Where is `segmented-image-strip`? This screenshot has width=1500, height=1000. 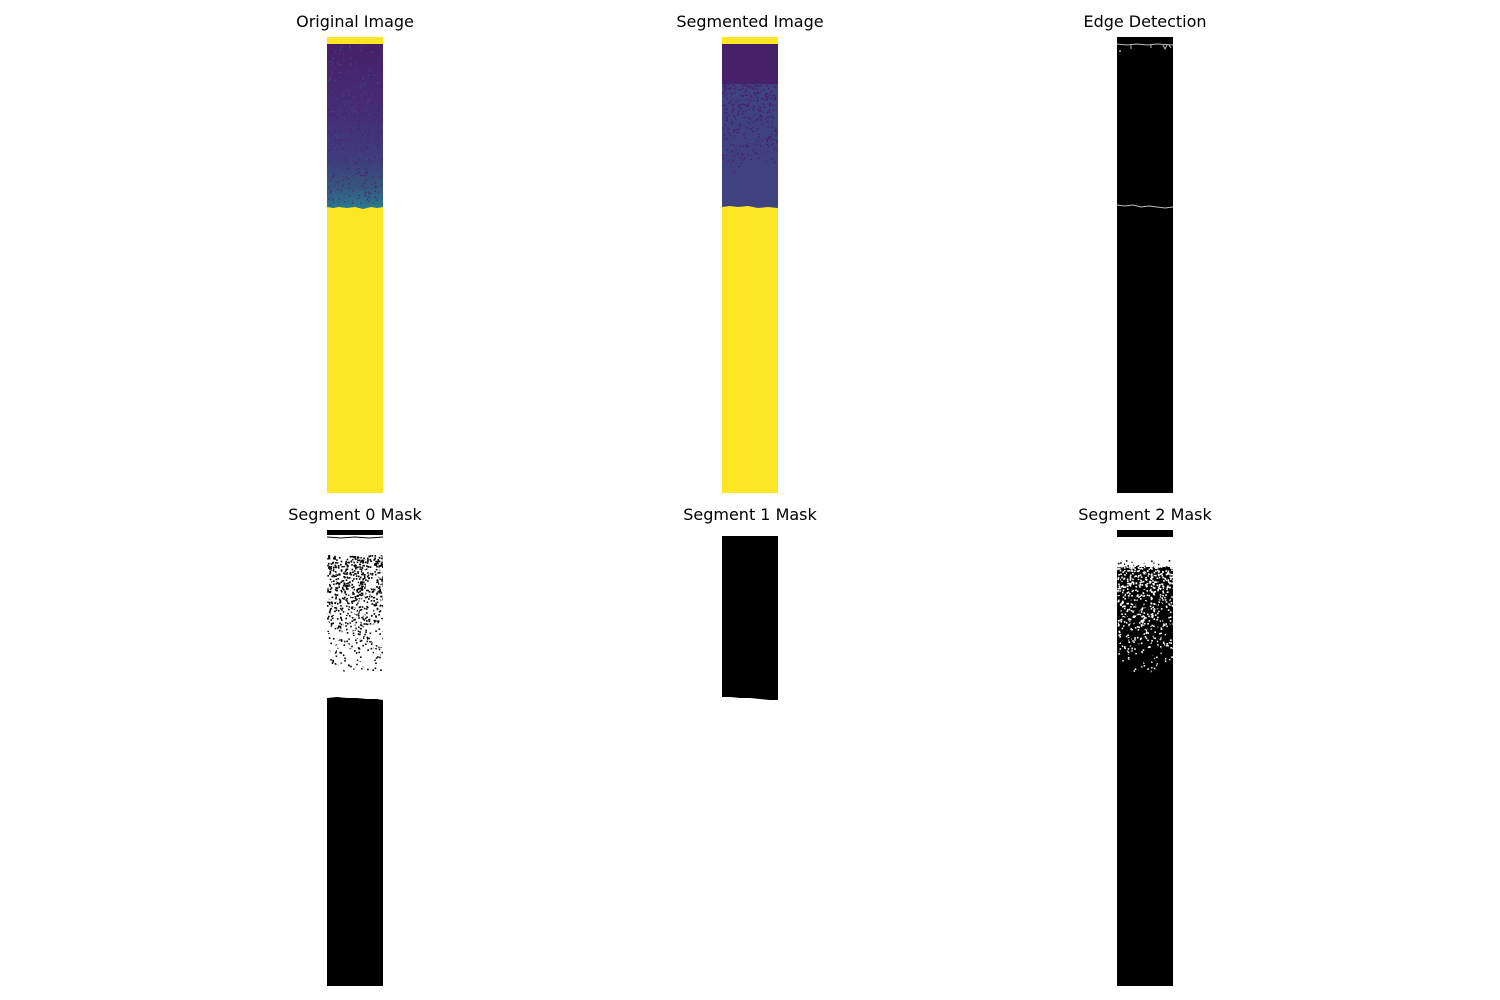
segmented-image-strip is located at coordinates (750, 265).